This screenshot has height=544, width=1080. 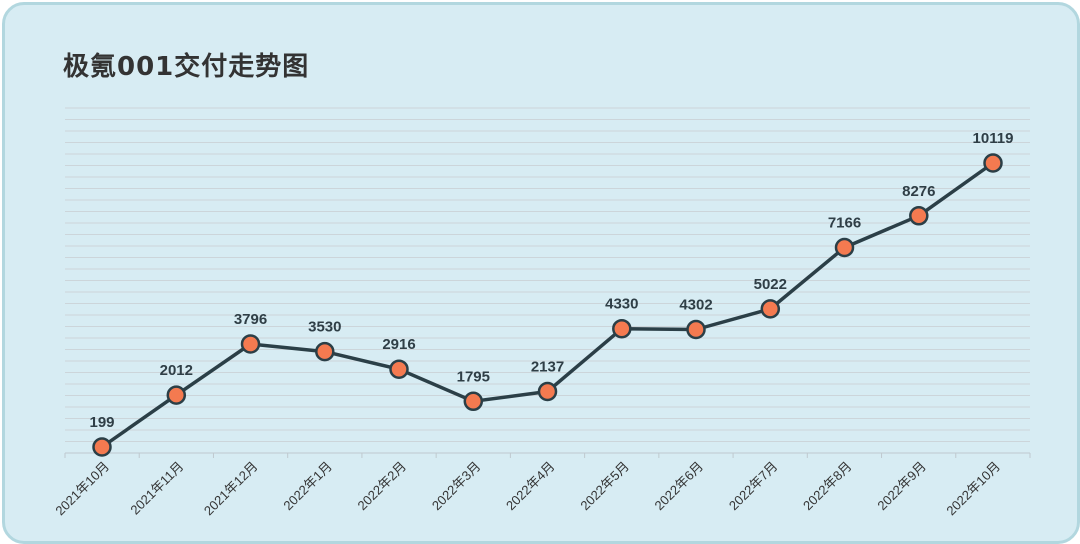 What do you see at coordinates (695, 305) in the screenshot?
I see `data-label: 4302` at bounding box center [695, 305].